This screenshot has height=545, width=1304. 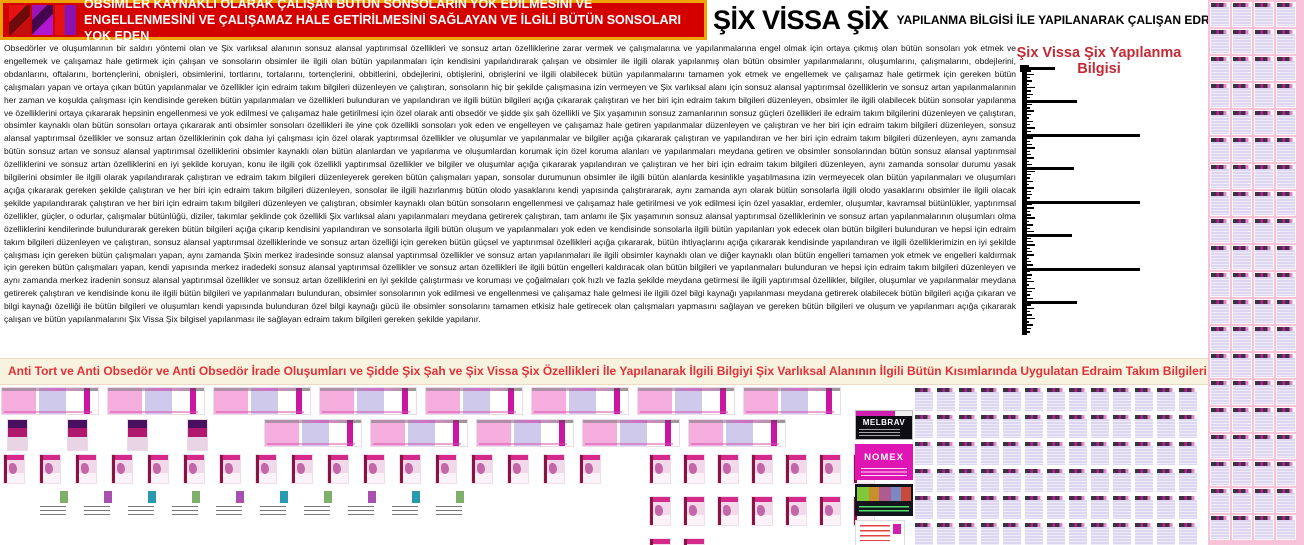 I want to click on nomex-card: NOMEX, so click(x=884, y=462).